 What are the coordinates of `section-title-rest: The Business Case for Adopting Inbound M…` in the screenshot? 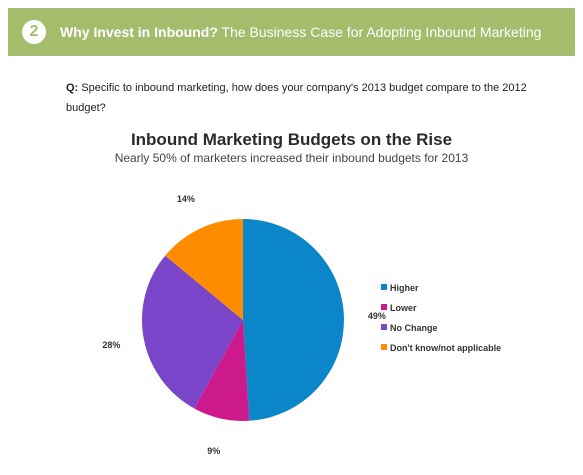 It's located at (379, 32).